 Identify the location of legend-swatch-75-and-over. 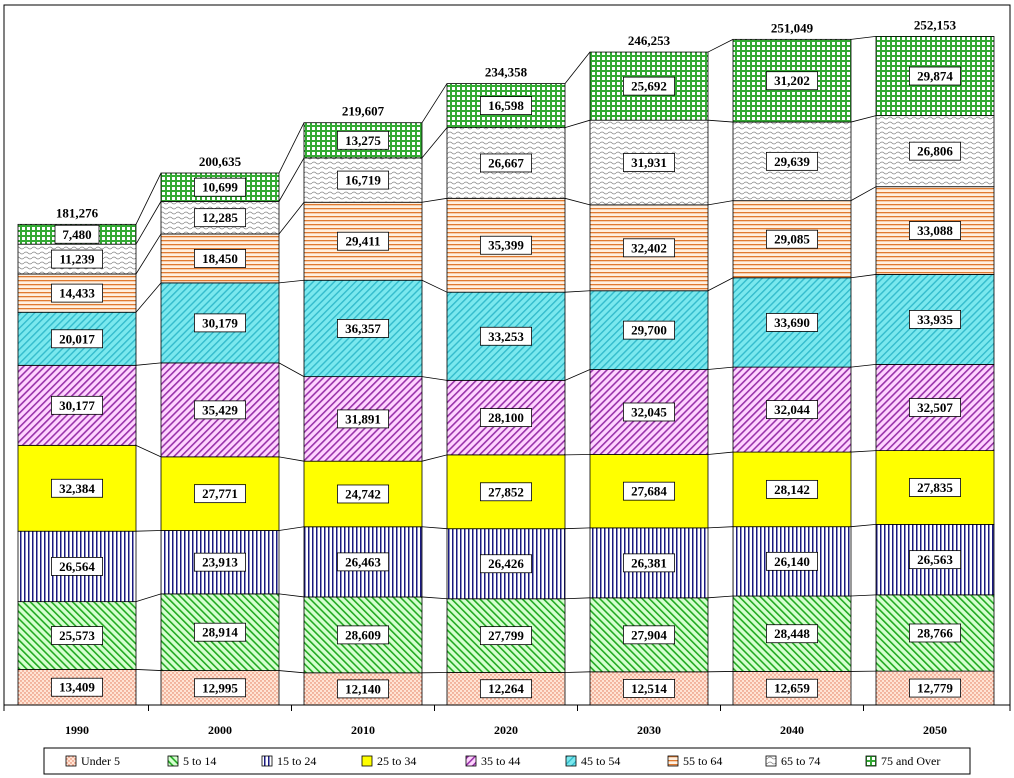
(871, 761).